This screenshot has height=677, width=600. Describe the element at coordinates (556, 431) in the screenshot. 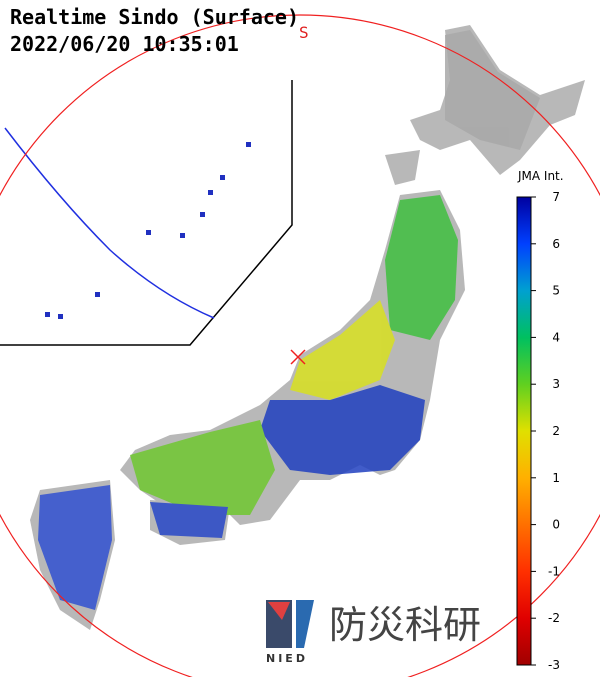

I see `colorbar-tick-label: 2` at that location.